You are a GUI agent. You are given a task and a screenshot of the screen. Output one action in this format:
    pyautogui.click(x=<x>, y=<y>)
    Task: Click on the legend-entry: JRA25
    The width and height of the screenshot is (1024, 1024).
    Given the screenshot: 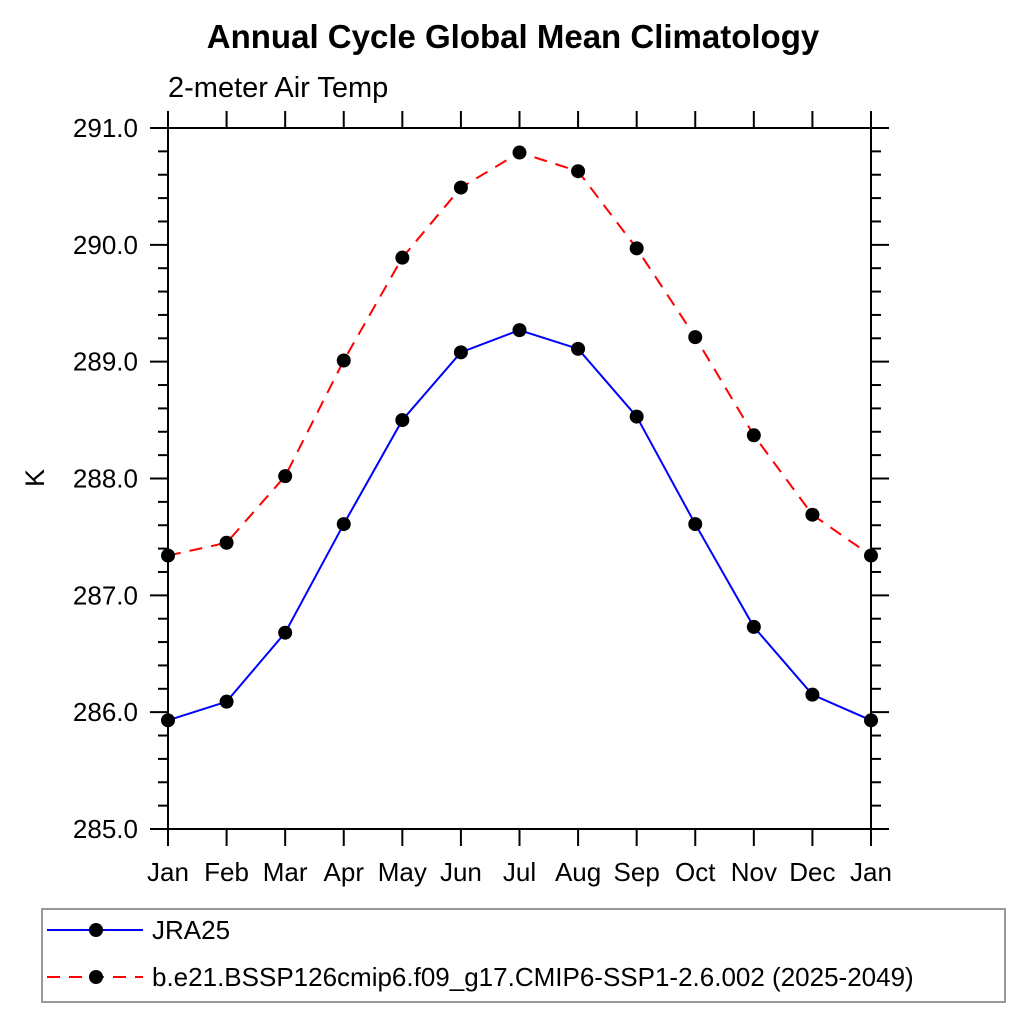 What is the action you would take?
    pyautogui.click(x=138, y=930)
    